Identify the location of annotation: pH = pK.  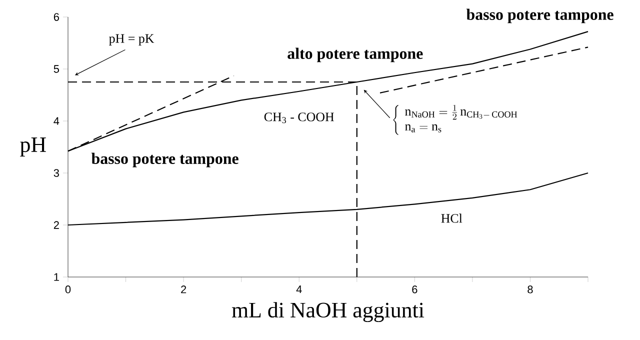
(131, 40).